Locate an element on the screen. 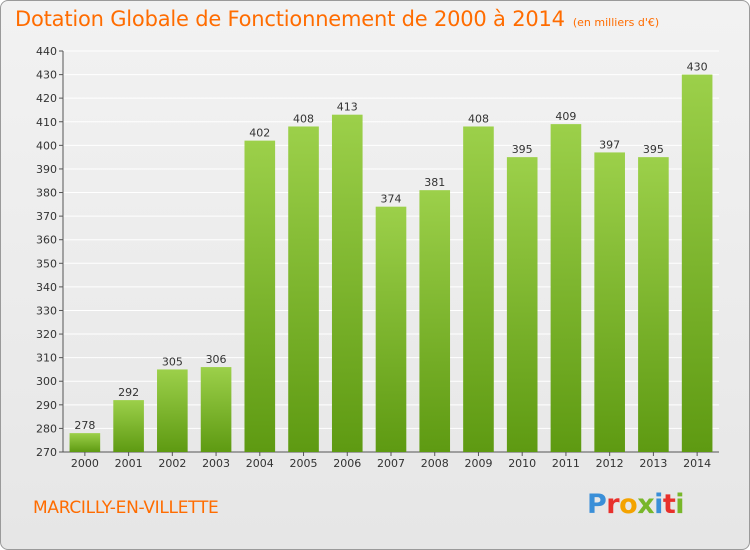 Image resolution: width=750 pixels, height=550 pixels. y-tick-label: 380 is located at coordinates (46, 193).